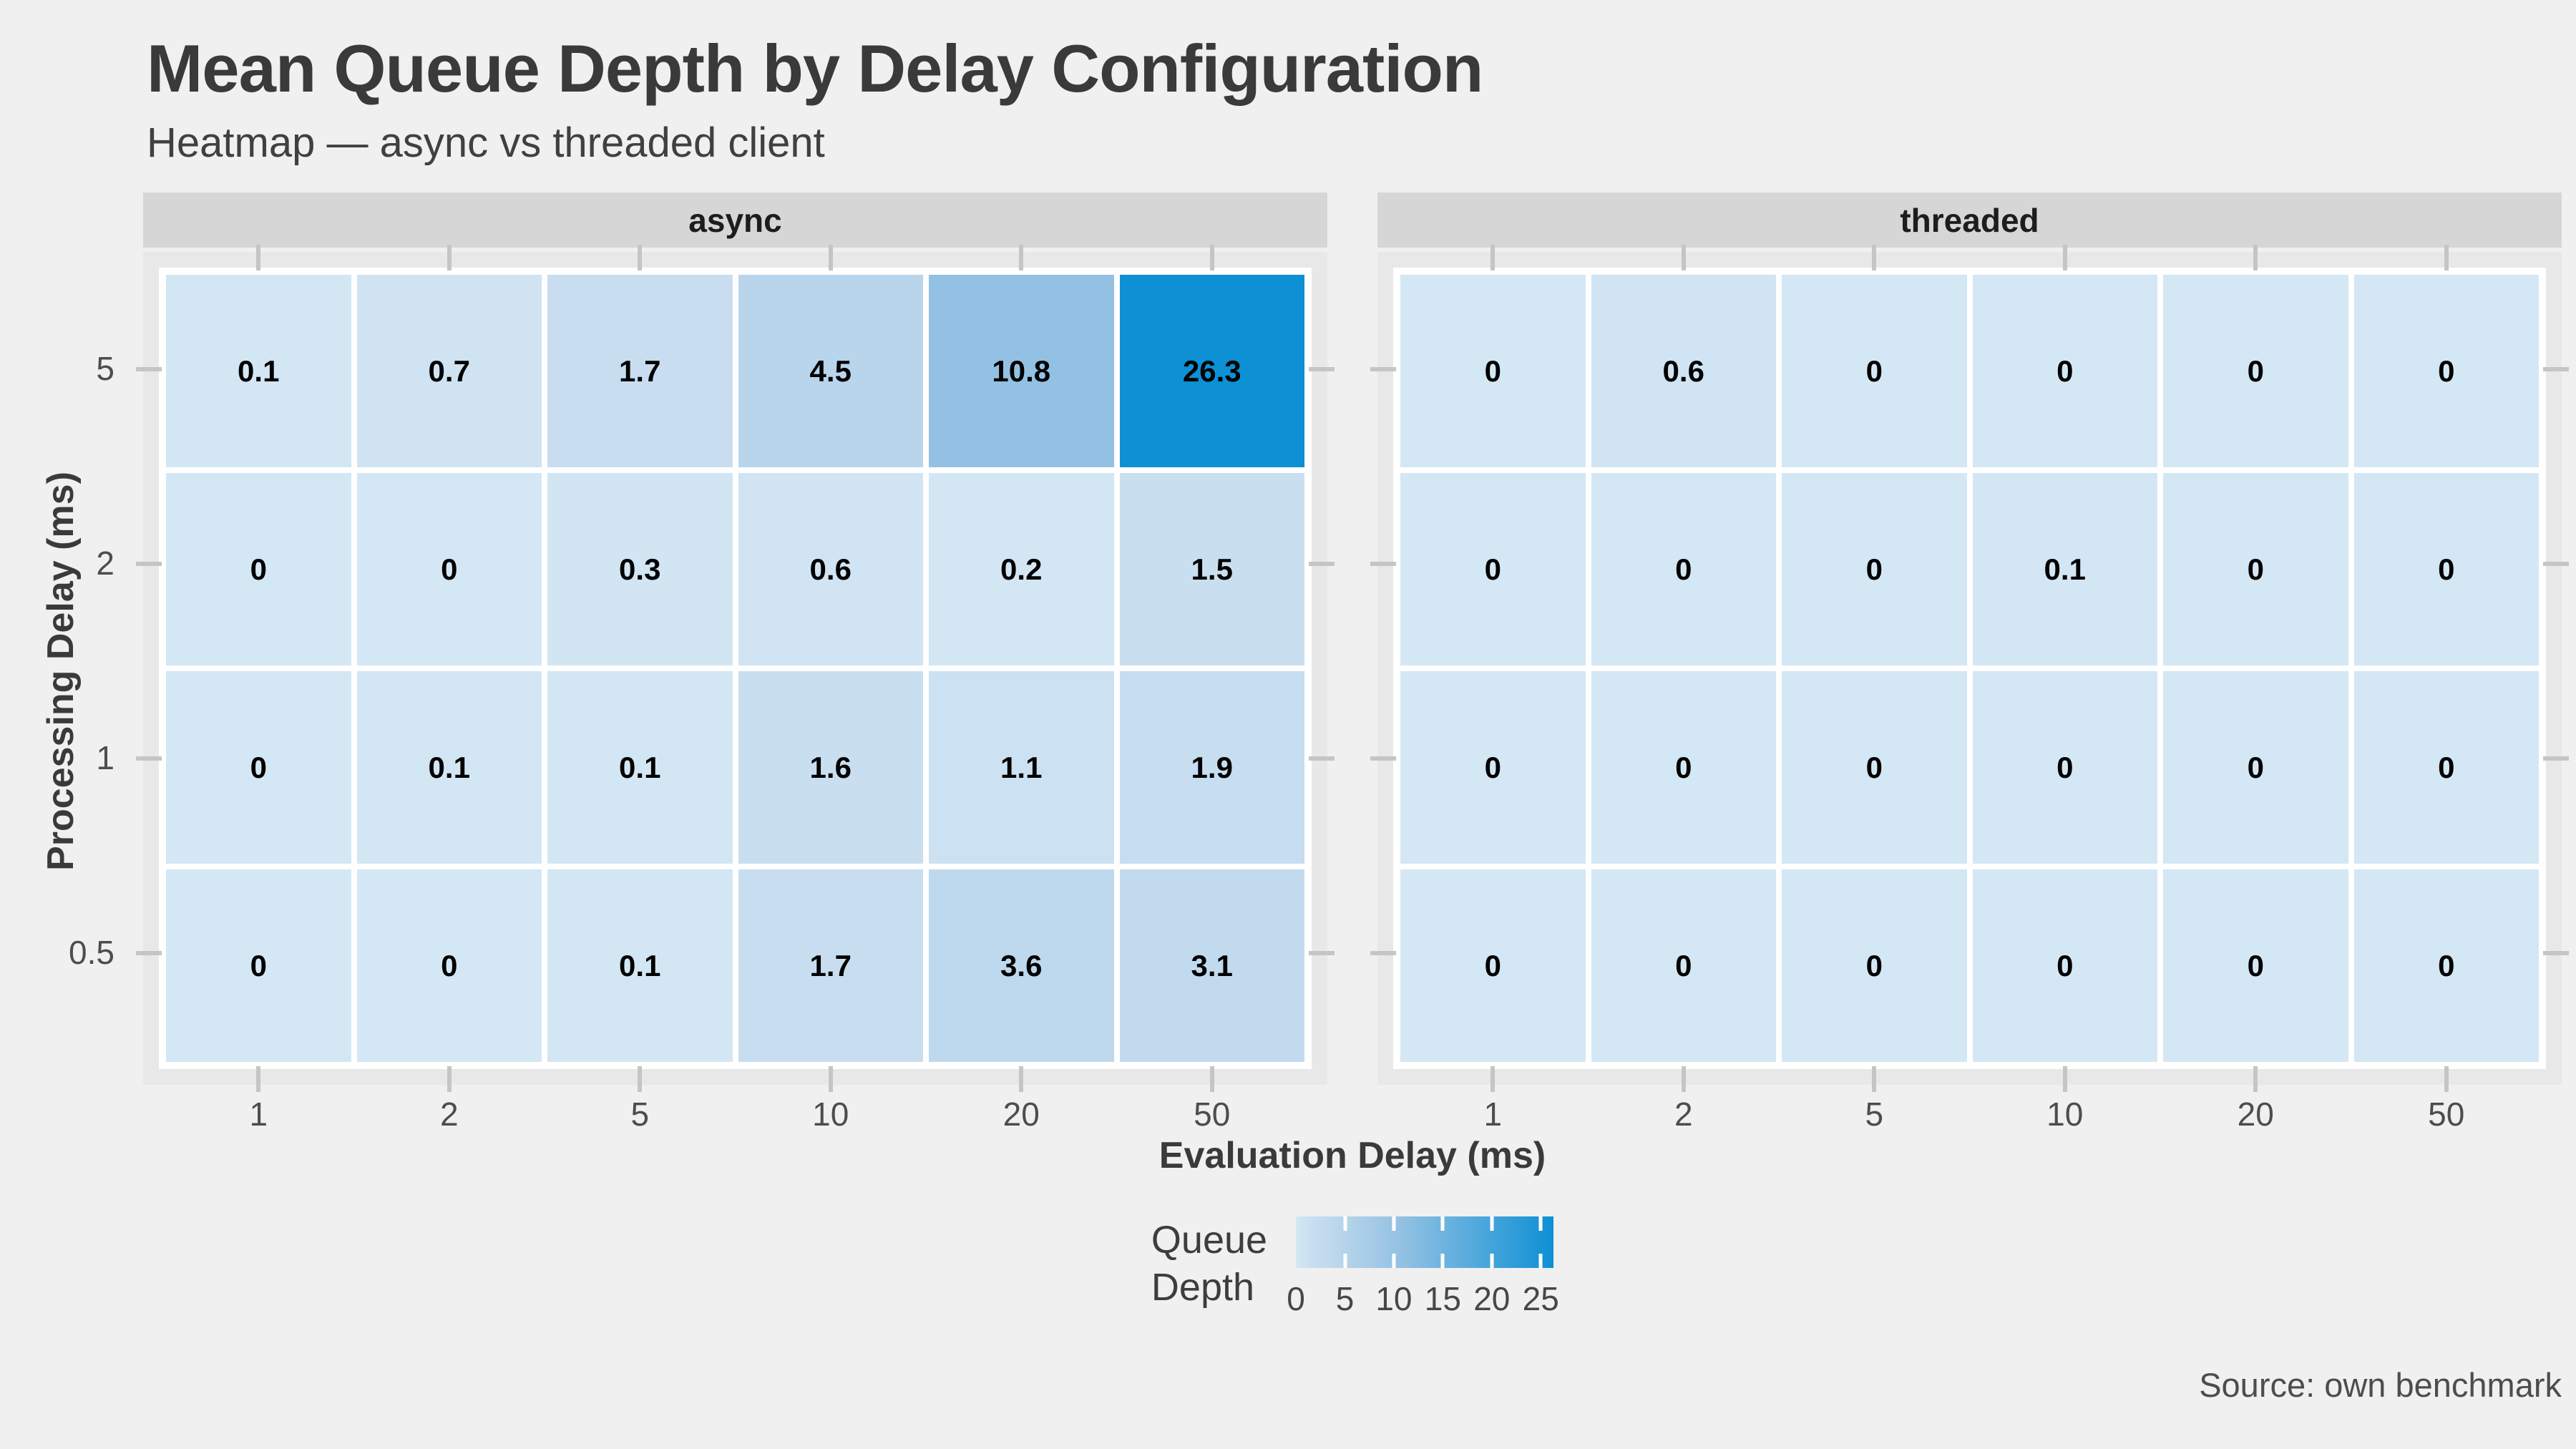  Describe the element at coordinates (1021, 767) in the screenshot. I see `heatmap-cell: 1.1` at that location.